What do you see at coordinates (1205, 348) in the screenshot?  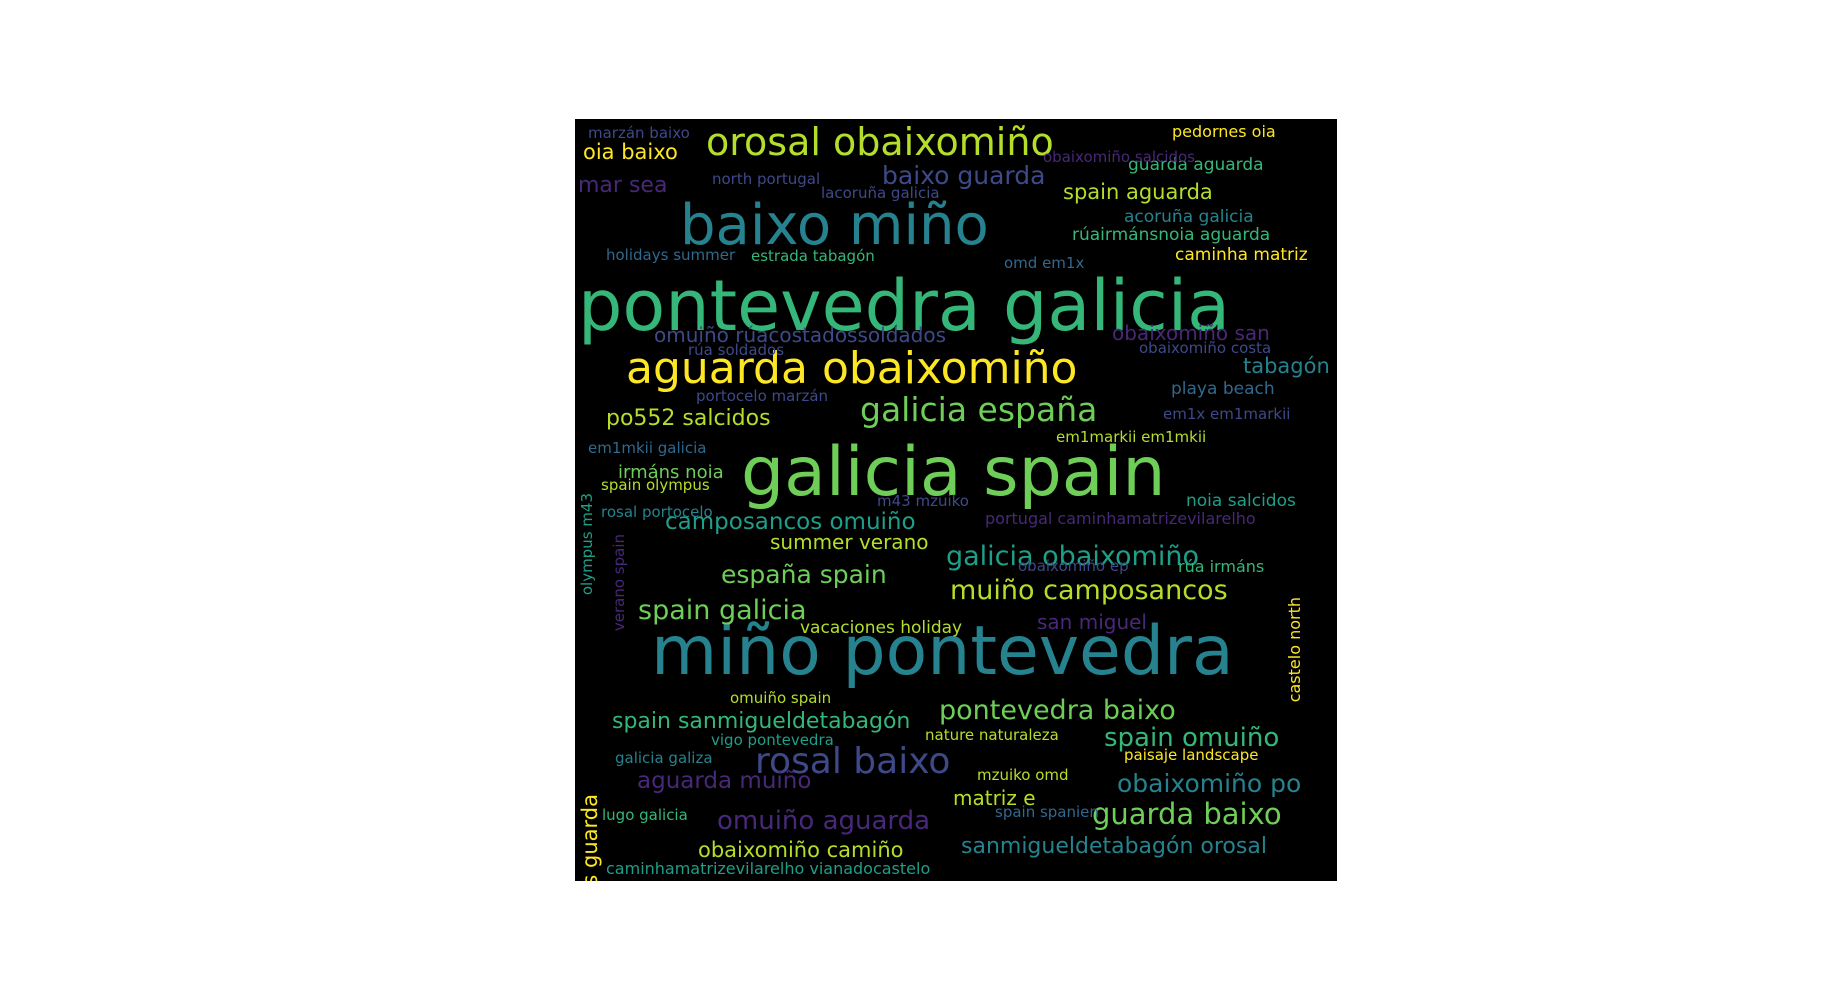 I see `word-cloud-term: obaixomiño costa` at bounding box center [1205, 348].